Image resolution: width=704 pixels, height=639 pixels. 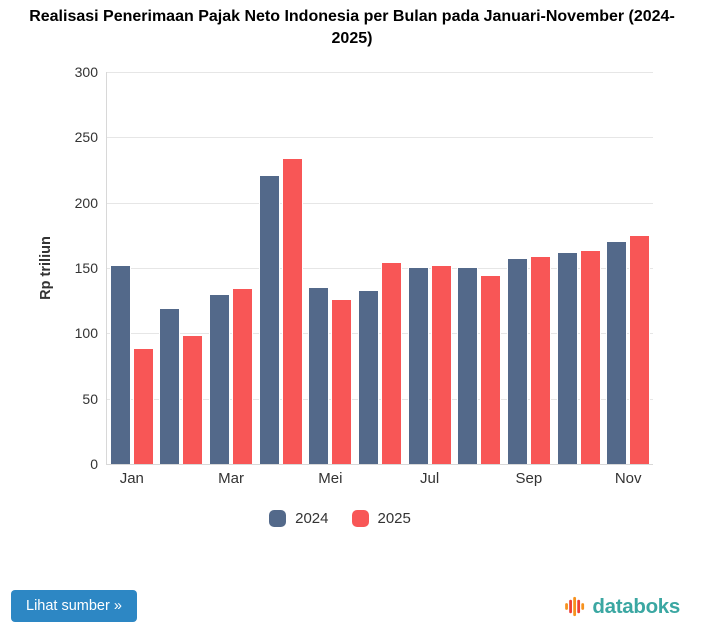 I want to click on x-axis-tick-label: Mei, so click(x=330, y=478).